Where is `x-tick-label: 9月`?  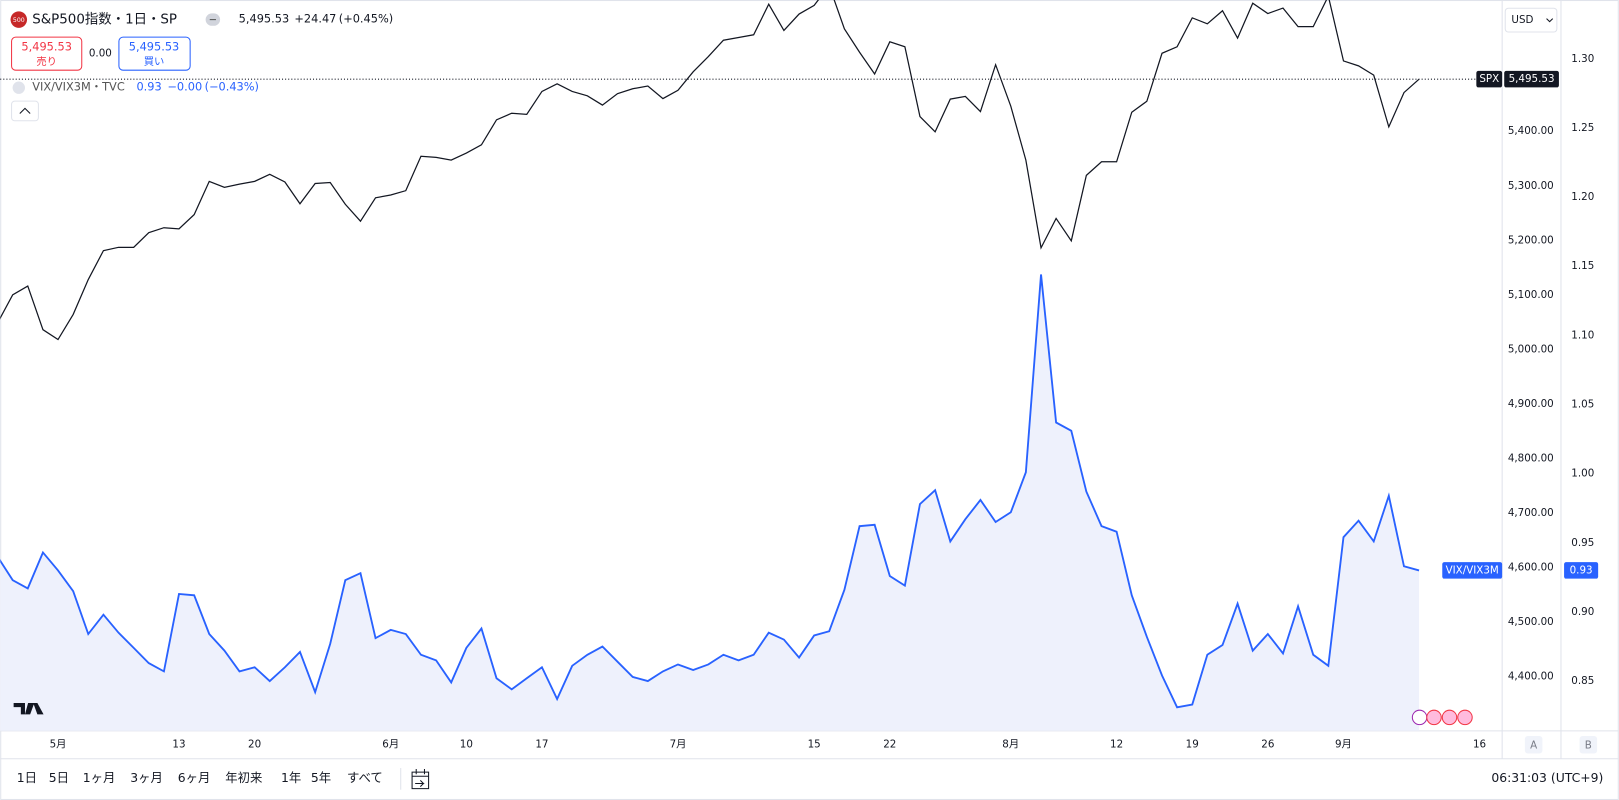 x-tick-label: 9月 is located at coordinates (1343, 744).